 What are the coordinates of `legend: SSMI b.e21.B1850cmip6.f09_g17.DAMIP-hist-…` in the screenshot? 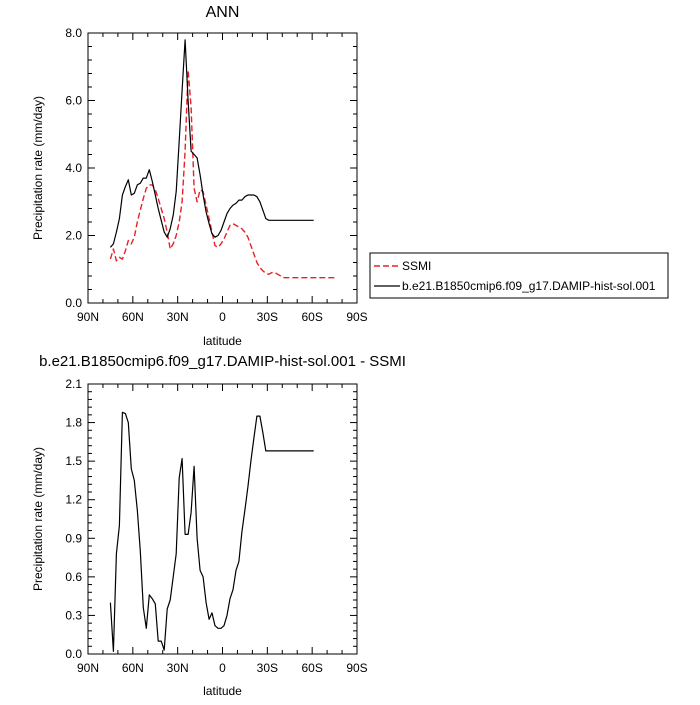 It's located at (519, 275).